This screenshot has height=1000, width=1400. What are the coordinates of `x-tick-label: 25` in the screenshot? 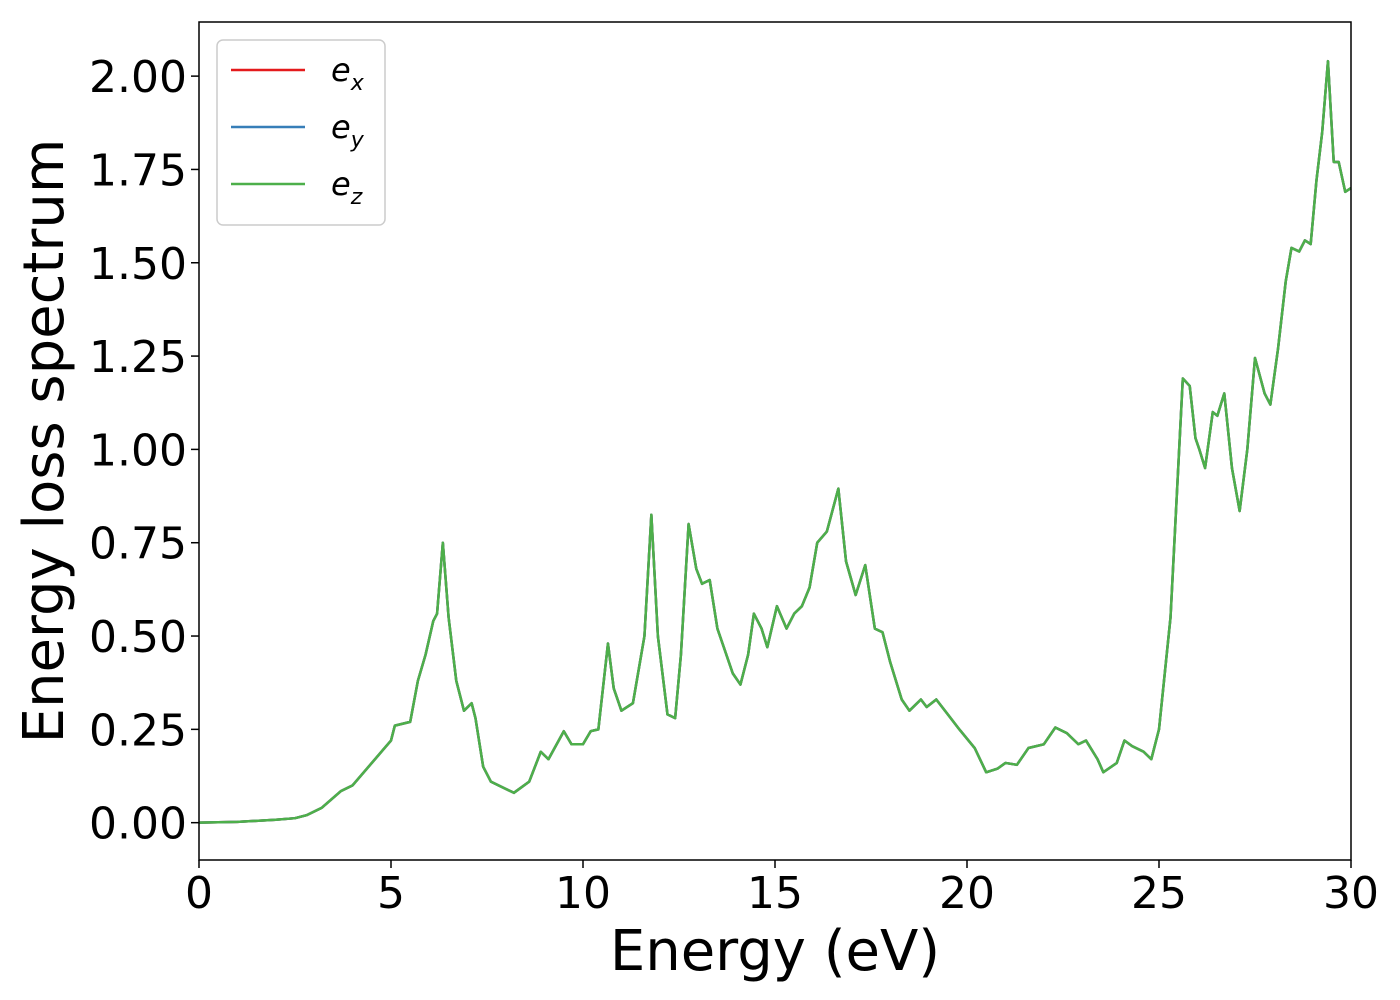 It's located at (1159, 893).